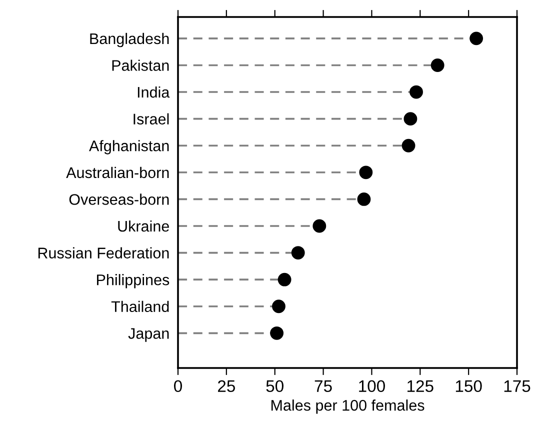 The image size is (547, 421). Describe the element at coordinates (154, 92) in the screenshot. I see `y-tick-label: India` at that location.